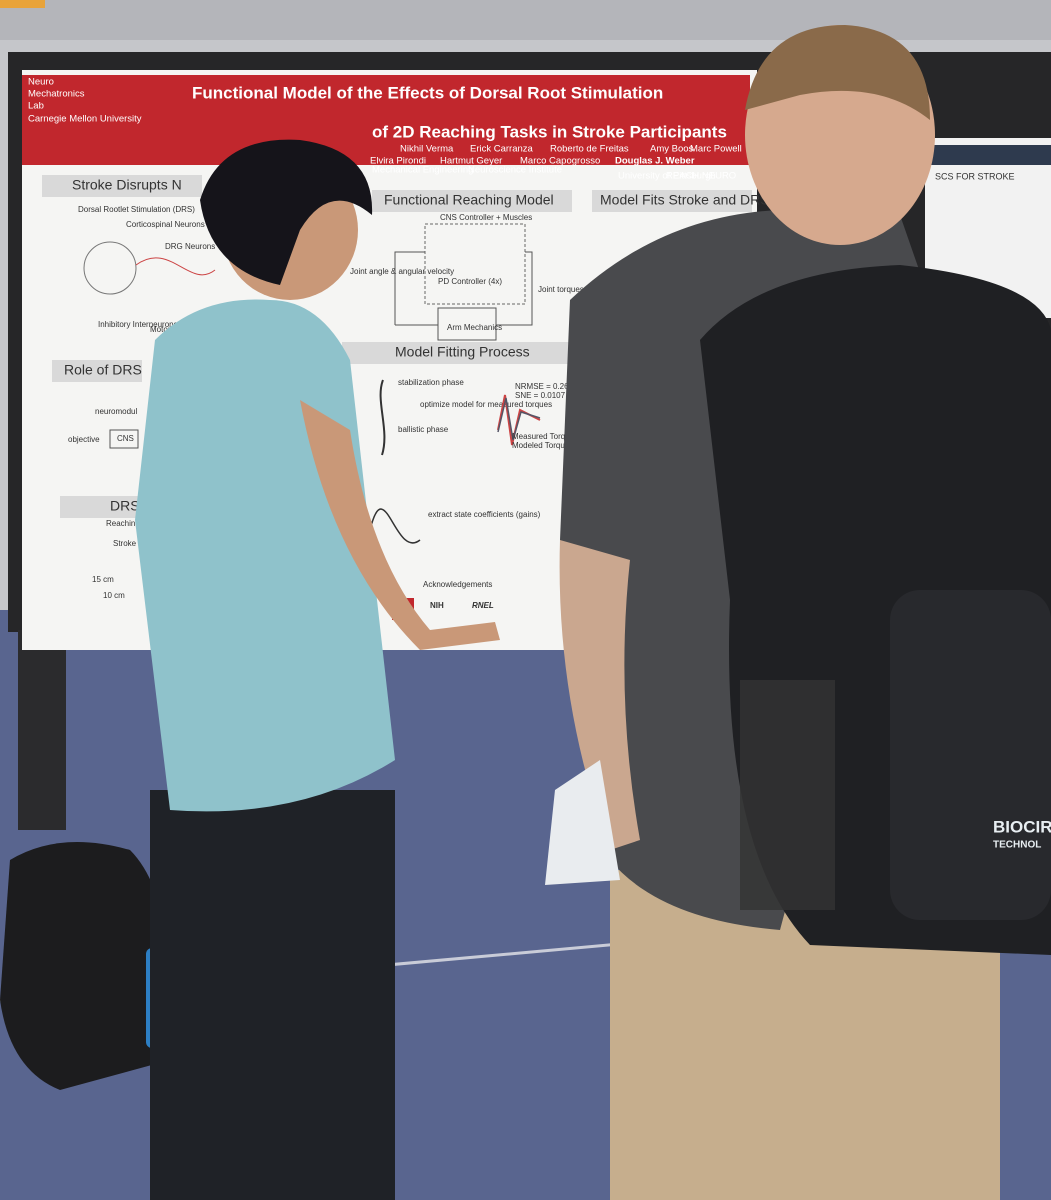 This screenshot has height=1200, width=1051. I want to click on model-label: Joint torques, so click(561, 289).